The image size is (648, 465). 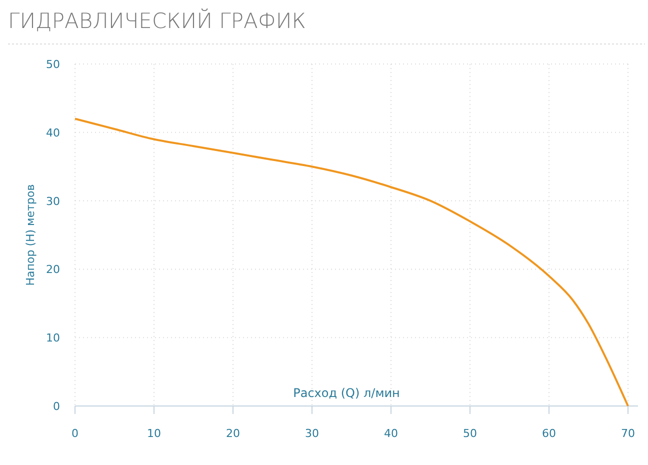 What do you see at coordinates (154, 433) in the screenshot?
I see `x-tick-label: 10` at bounding box center [154, 433].